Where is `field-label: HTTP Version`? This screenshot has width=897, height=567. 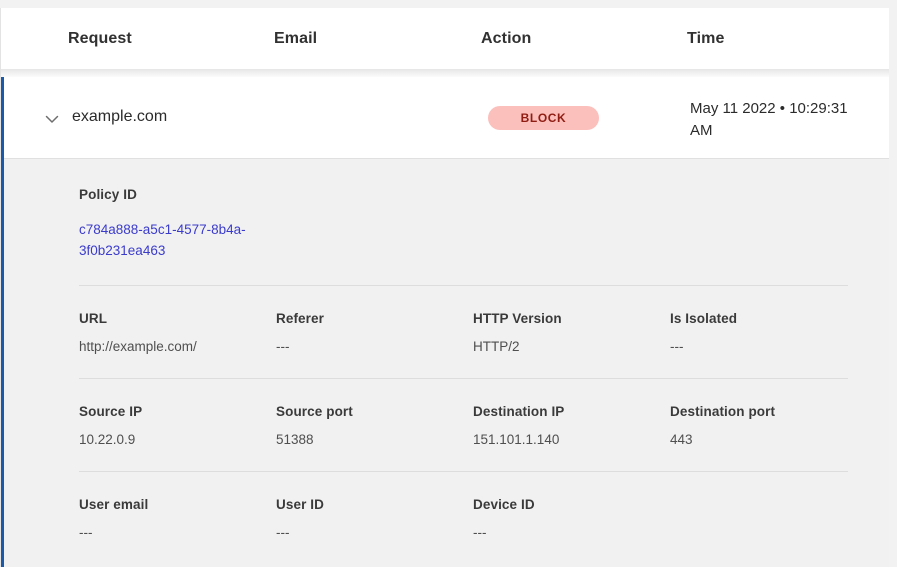
field-label: HTTP Version is located at coordinates (517, 318).